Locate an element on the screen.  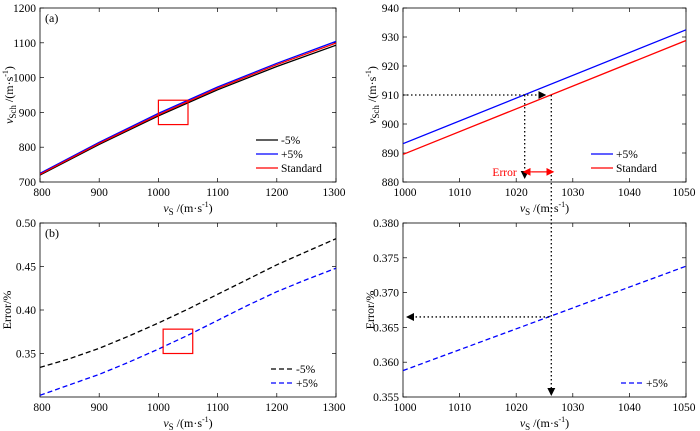
y-tick-label: 880 is located at coordinates (391, 183).